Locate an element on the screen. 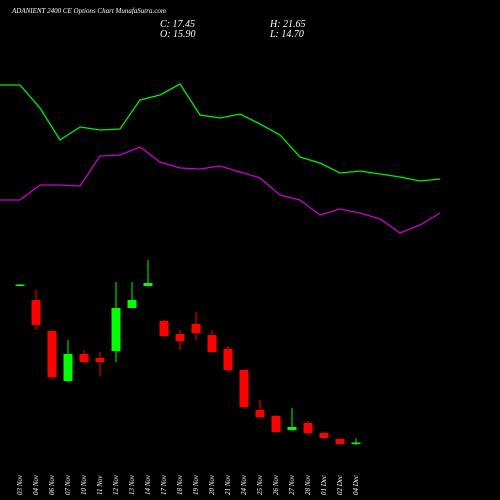 This screenshot has height=500, width=500. high-label: H: 21.65 is located at coordinates (287, 24).